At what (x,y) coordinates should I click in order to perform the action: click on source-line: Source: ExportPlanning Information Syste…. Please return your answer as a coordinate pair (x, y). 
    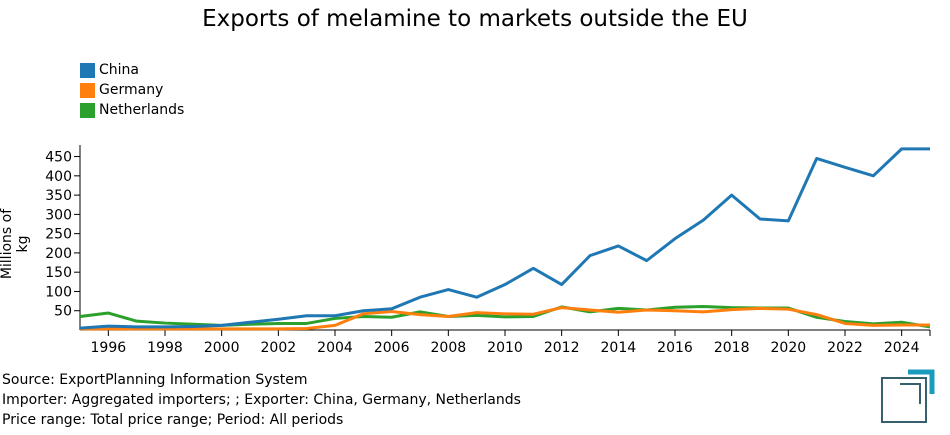
    Looking at the image, I should click on (155, 380).